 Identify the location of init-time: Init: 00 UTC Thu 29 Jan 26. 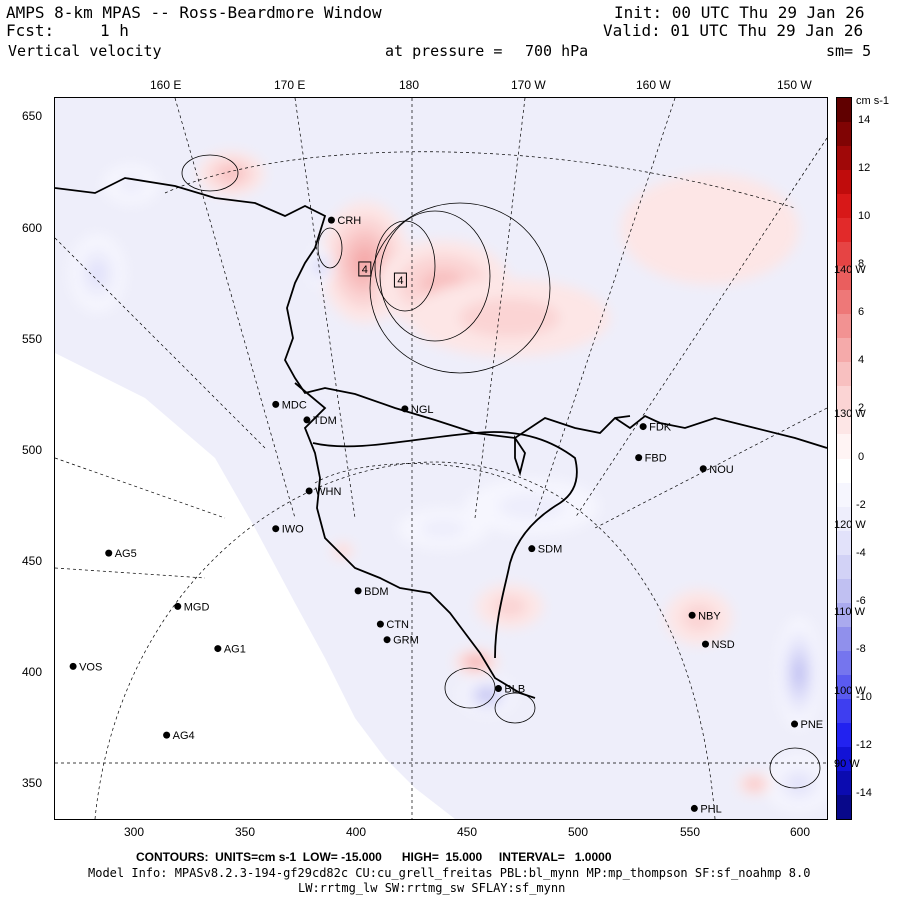
(739, 12).